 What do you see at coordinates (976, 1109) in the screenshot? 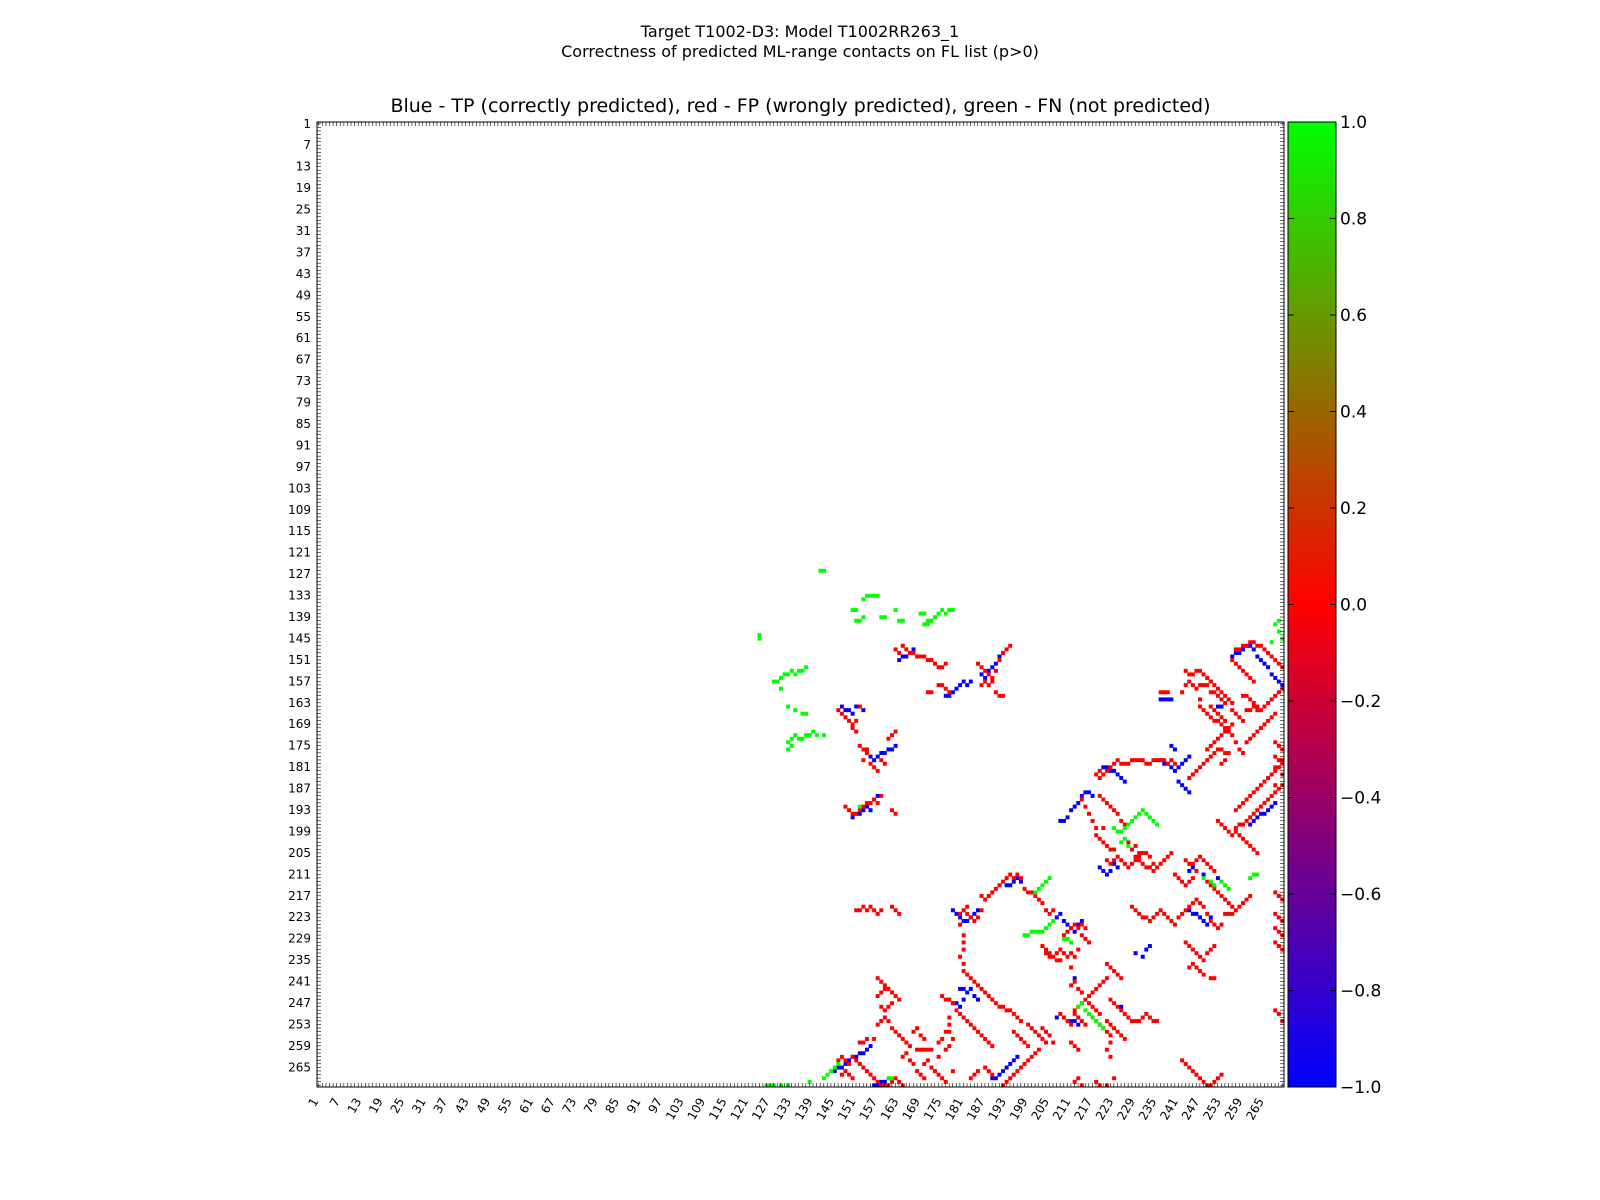
I see `x-tick-label: 187` at bounding box center [976, 1109].